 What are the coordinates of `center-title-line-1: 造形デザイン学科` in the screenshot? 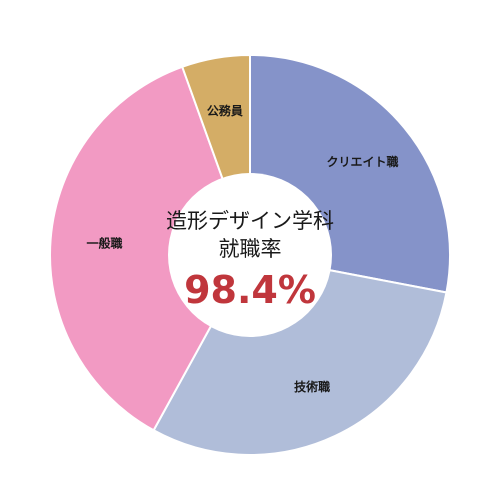 It's located at (250, 221).